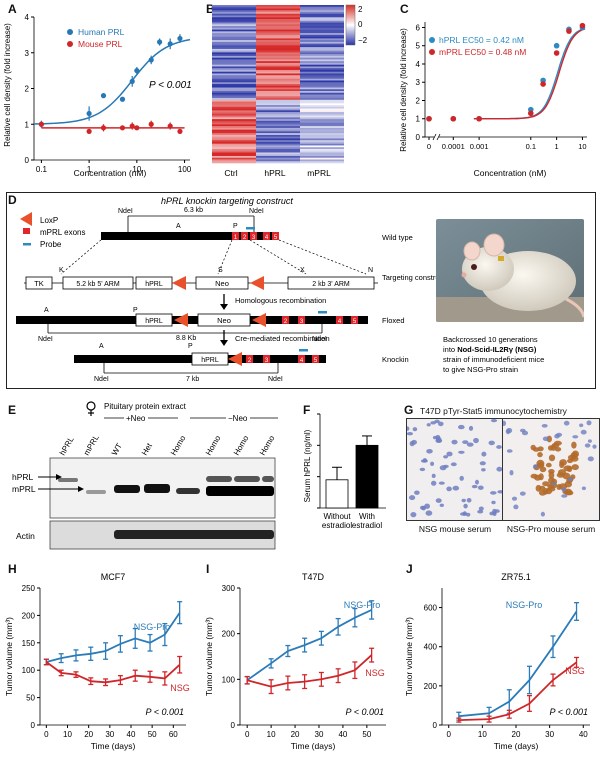 The image size is (600, 757). I want to click on panel-a-xlabel: Concentration (nM), so click(110, 173).